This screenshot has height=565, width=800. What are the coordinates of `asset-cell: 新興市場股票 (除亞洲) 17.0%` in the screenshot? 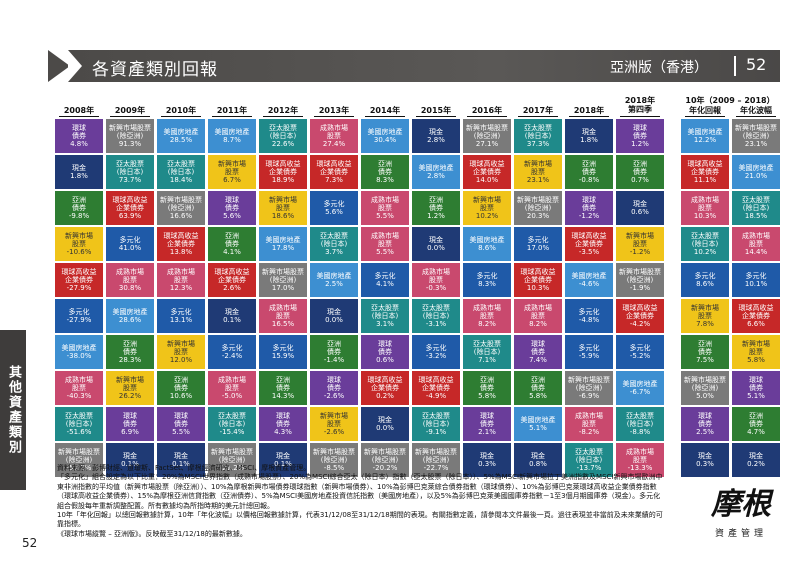 It's located at (283, 280).